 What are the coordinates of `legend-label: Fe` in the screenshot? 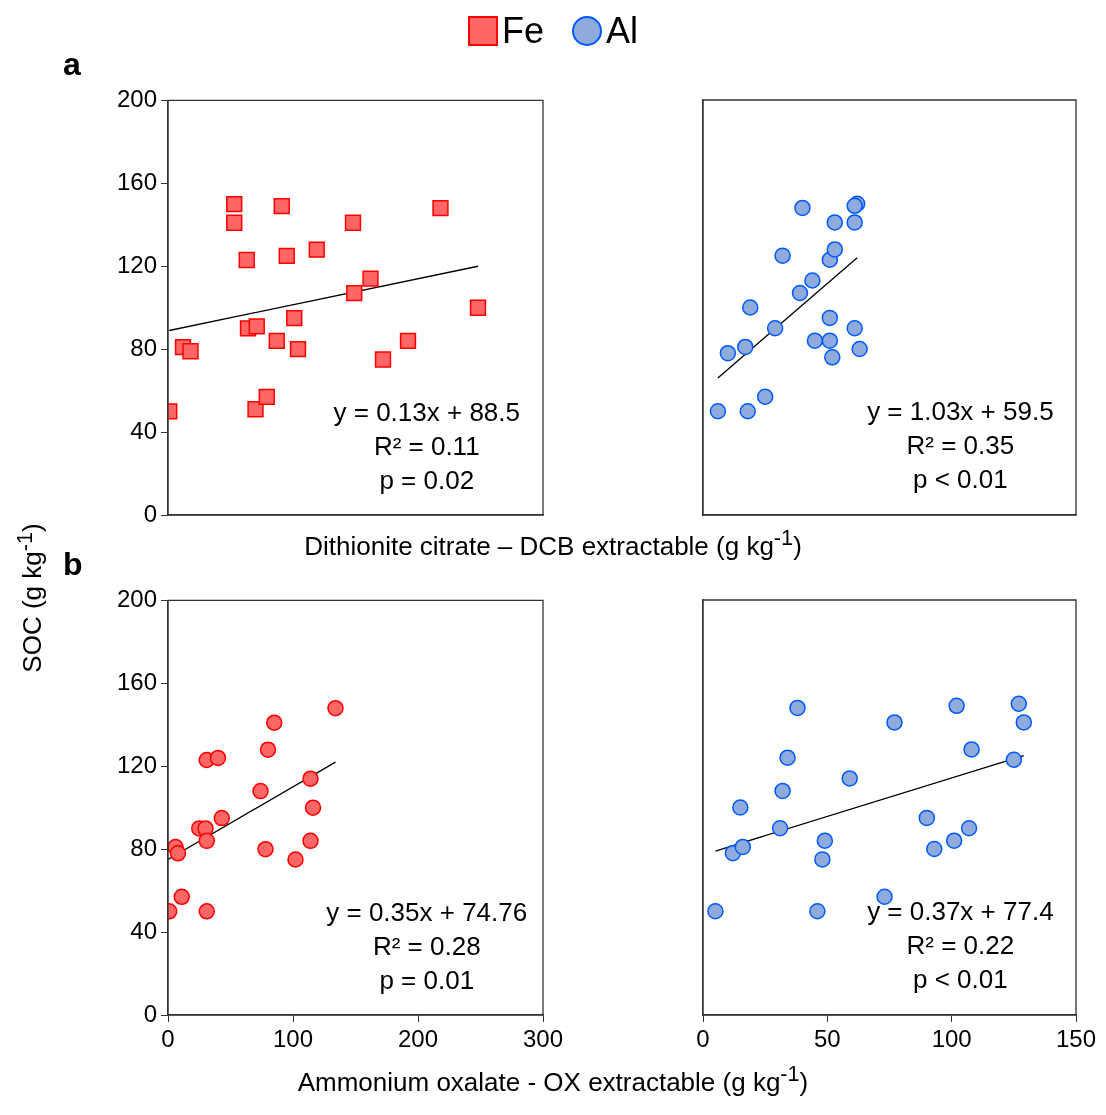 It's located at (522, 31).